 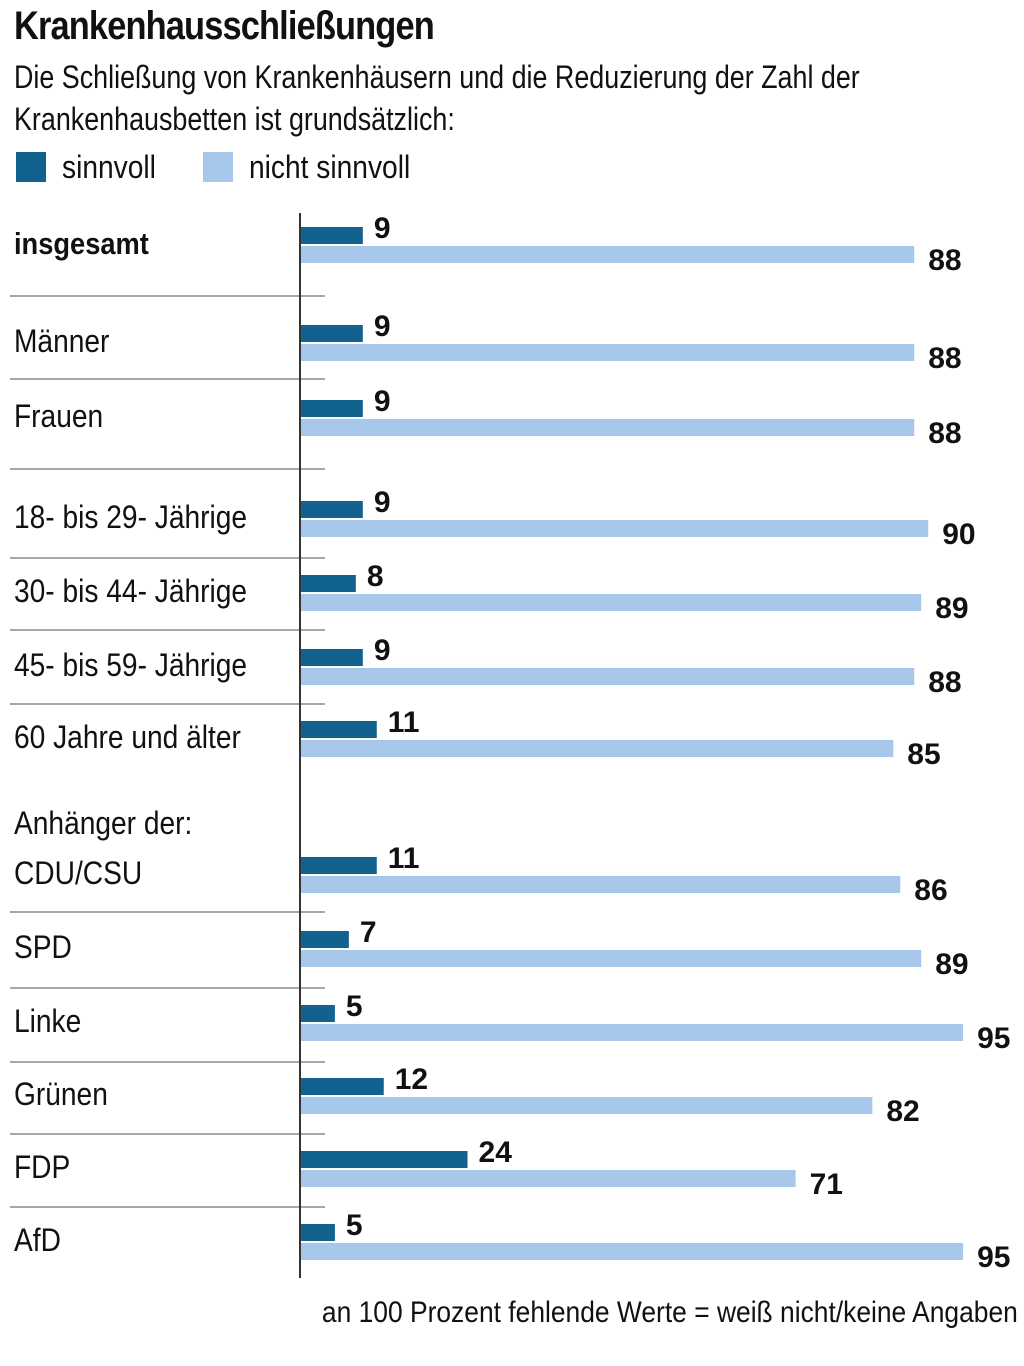 I want to click on data-label-nicht-sinnvoll: 86, so click(x=930, y=890).